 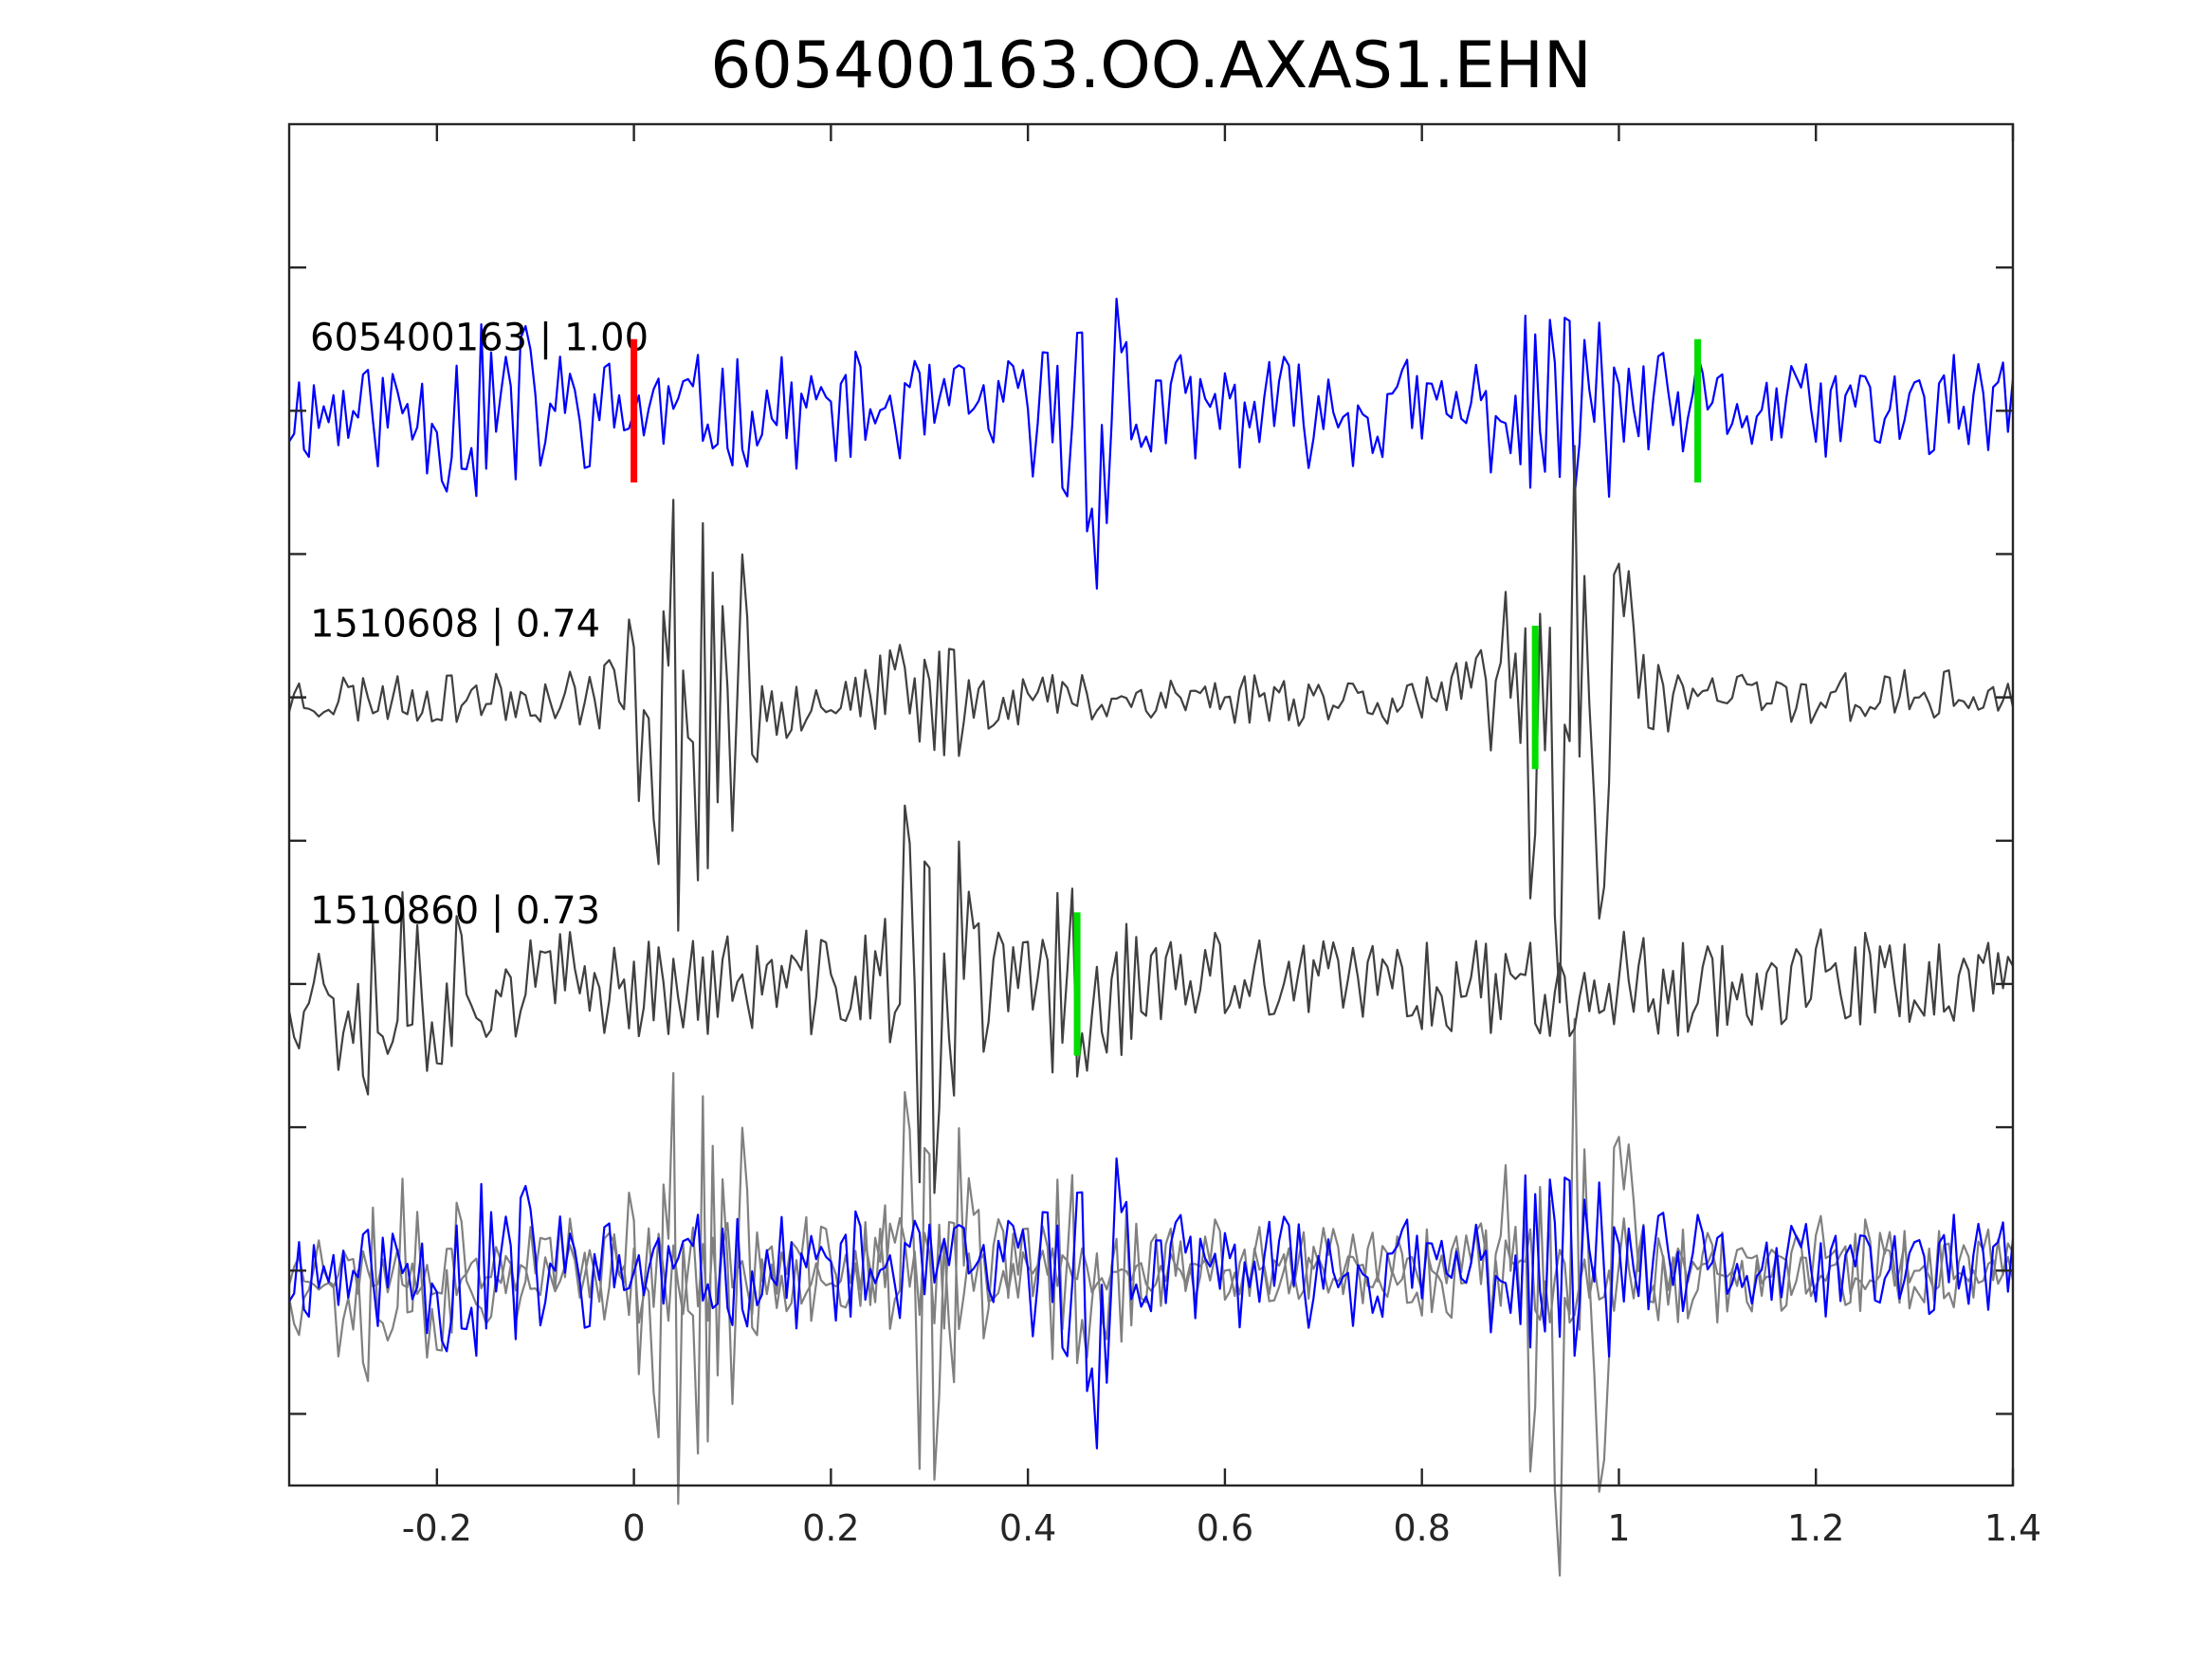 What do you see at coordinates (1618, 1528) in the screenshot?
I see `x-tick-label: 1` at bounding box center [1618, 1528].